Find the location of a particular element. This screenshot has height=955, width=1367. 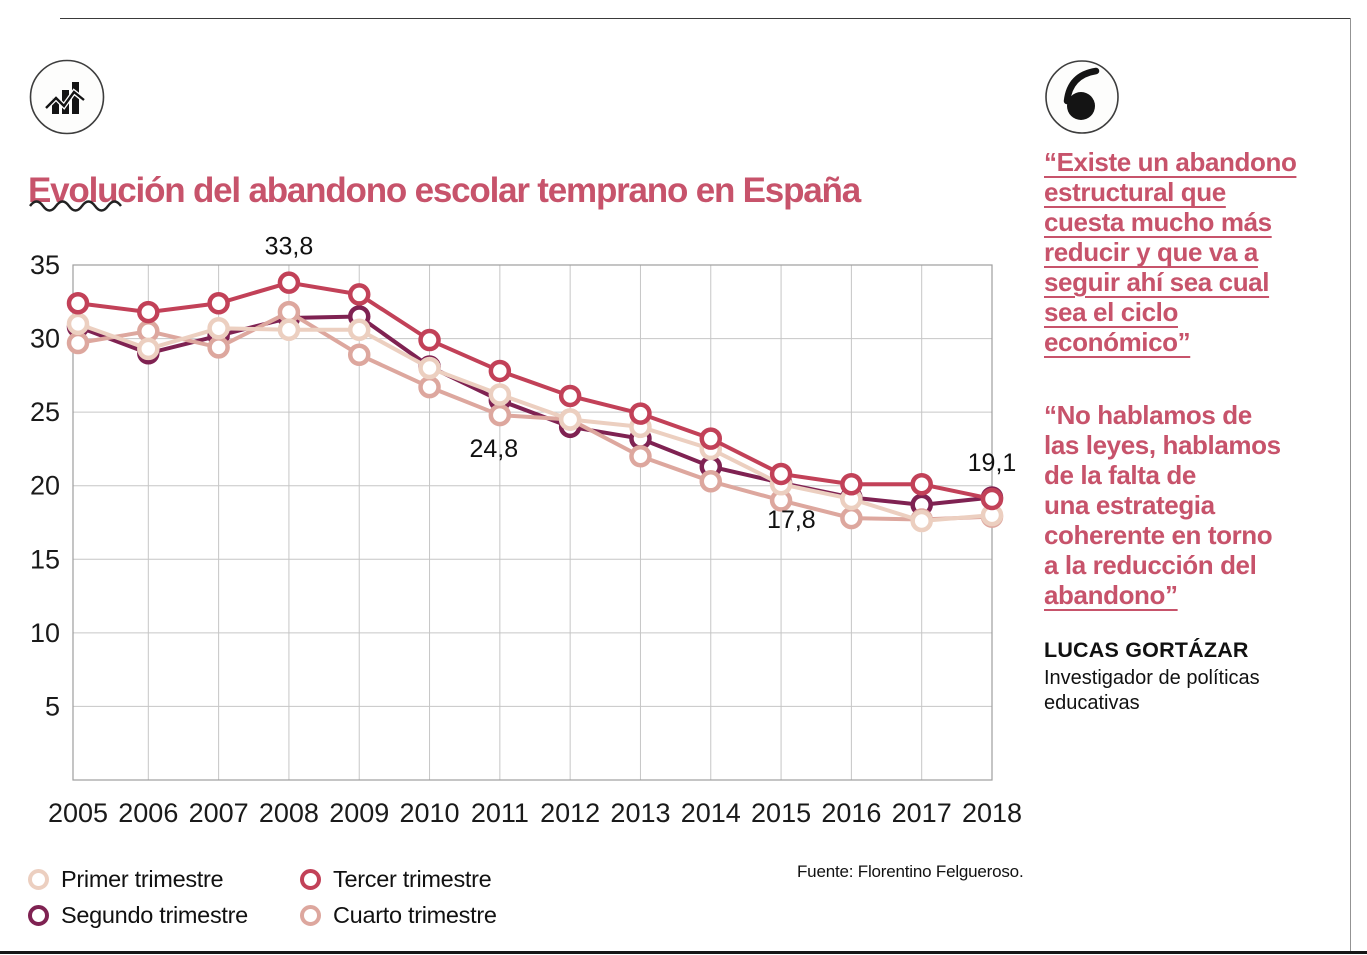

legend-item-segundo-trimestre: Segundo trimestre is located at coordinates (164, 915).